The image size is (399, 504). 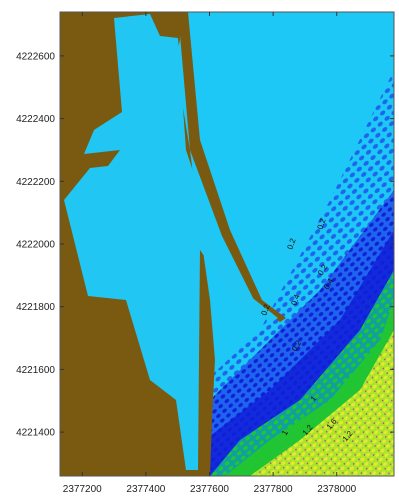 What do you see at coordinates (35, 119) in the screenshot?
I see `y-tick-label: 4222400` at bounding box center [35, 119].